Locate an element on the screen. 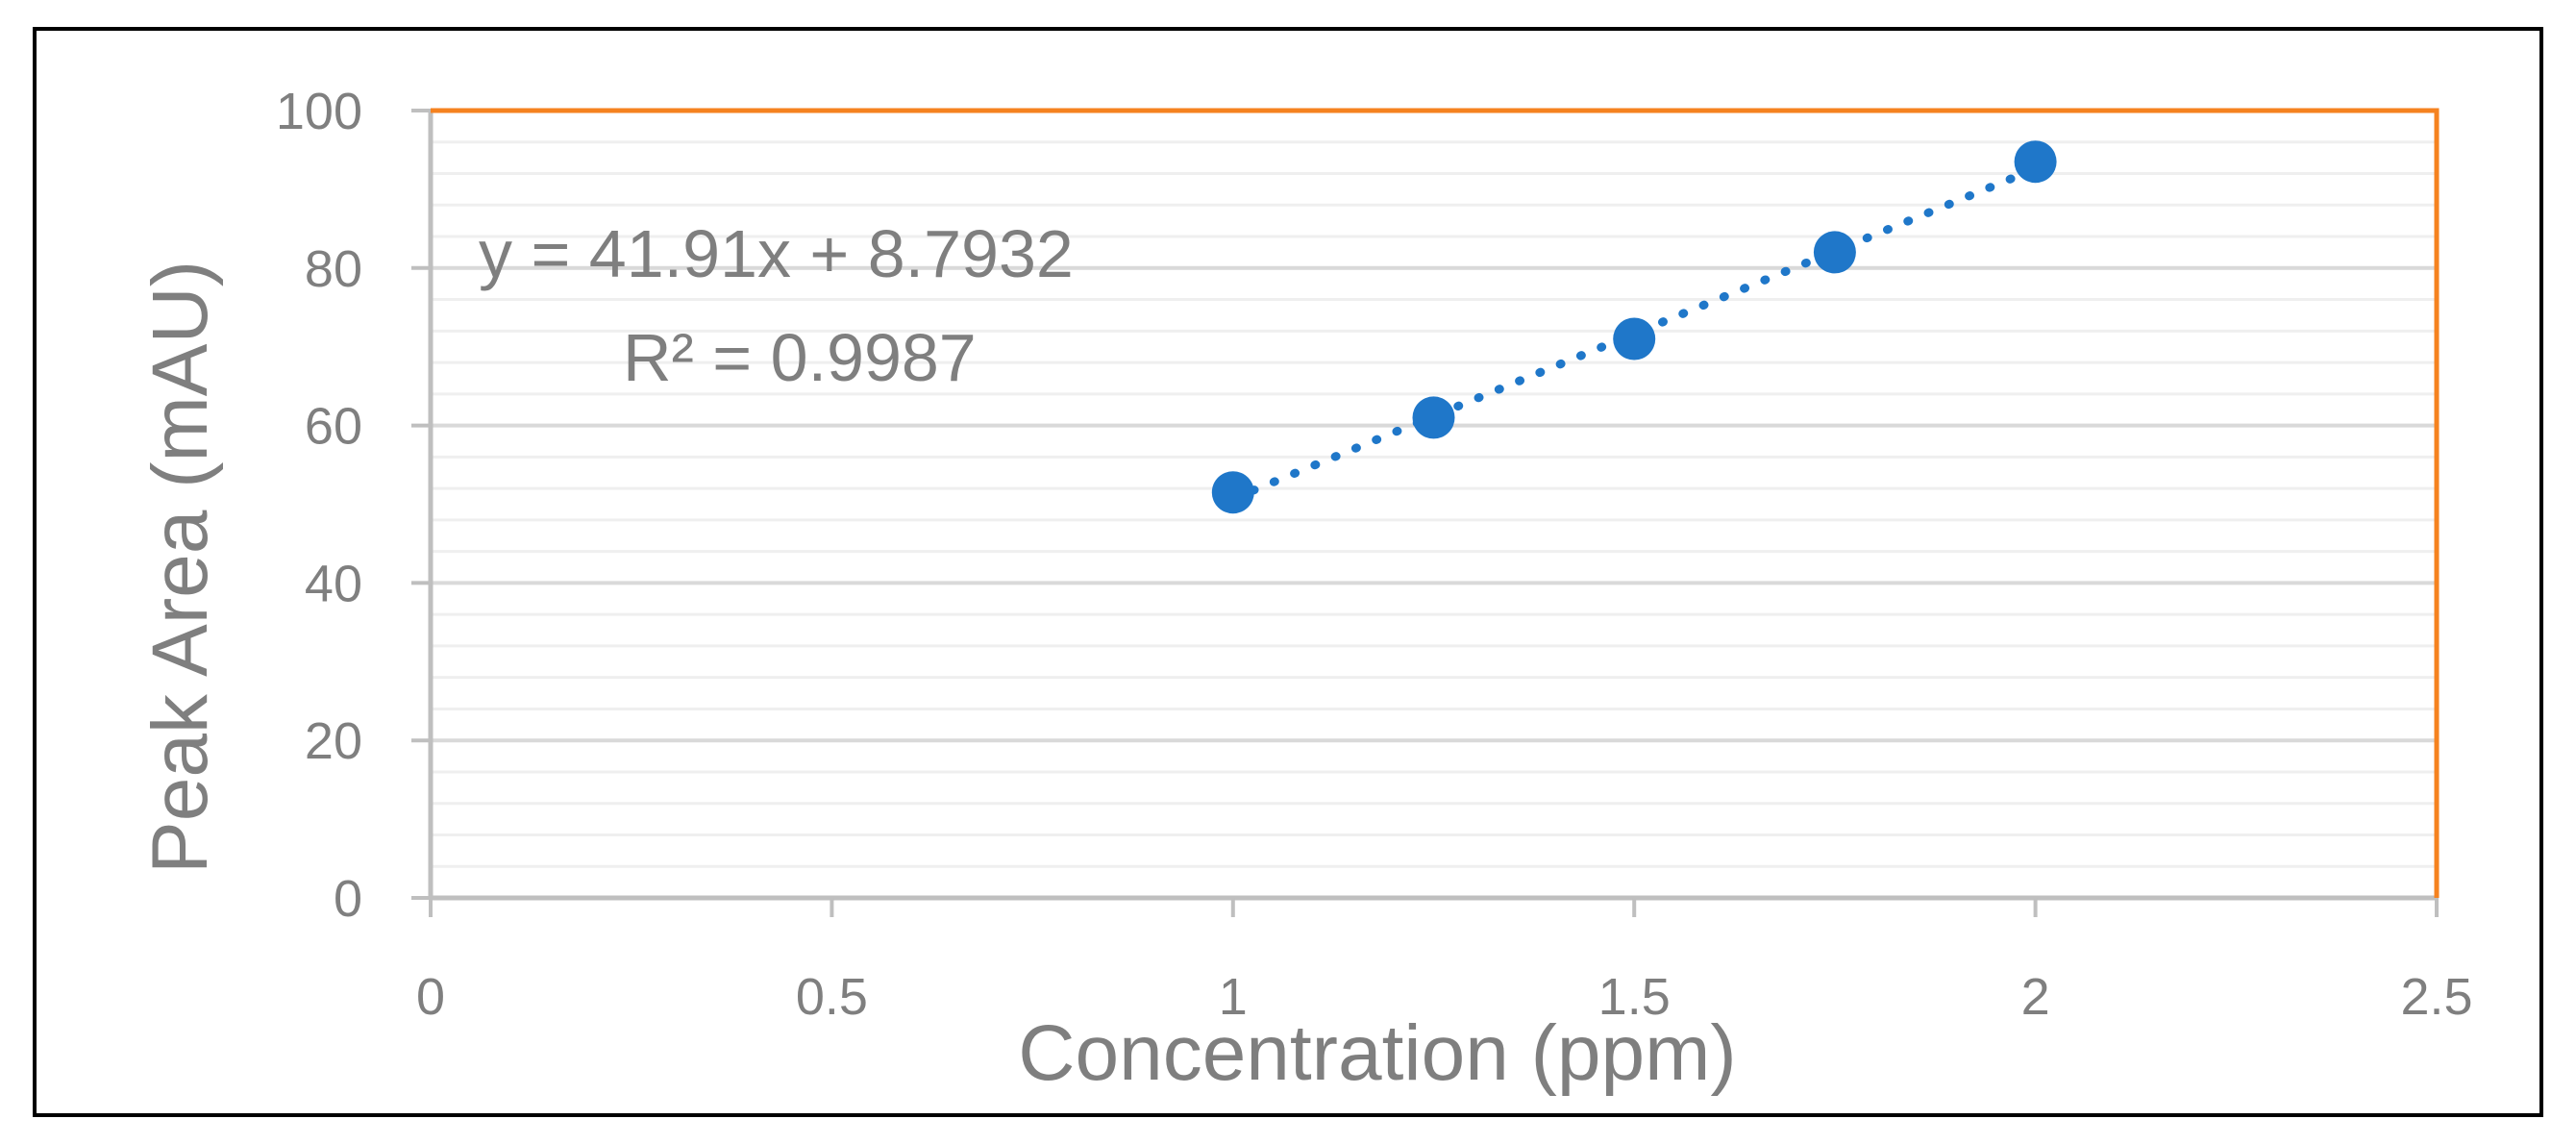  y-axis-title: Peak Area (mAU) is located at coordinates (180, 567).